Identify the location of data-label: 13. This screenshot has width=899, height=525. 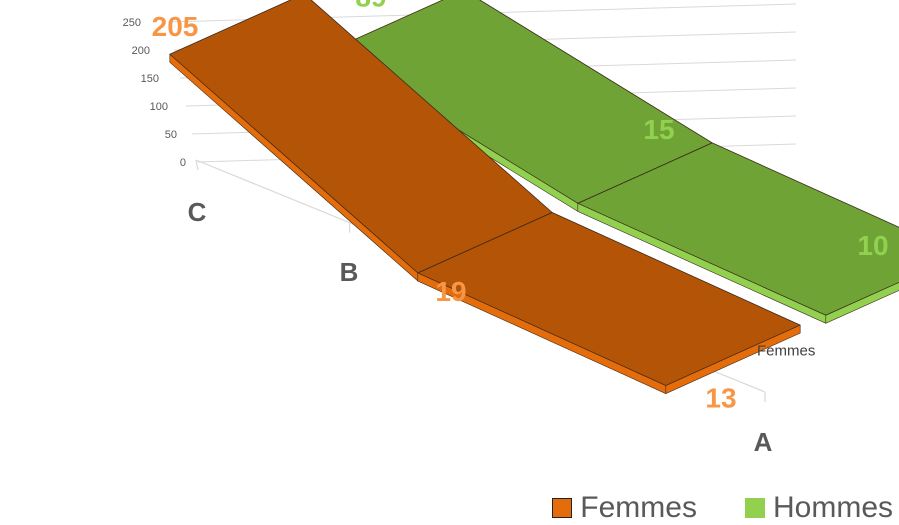
(720, 397).